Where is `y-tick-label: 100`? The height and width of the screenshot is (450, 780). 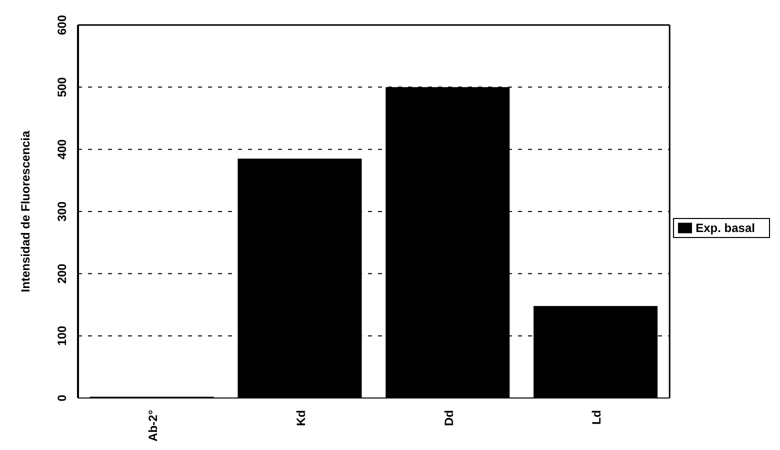 y-tick-label: 100 is located at coordinates (62, 336).